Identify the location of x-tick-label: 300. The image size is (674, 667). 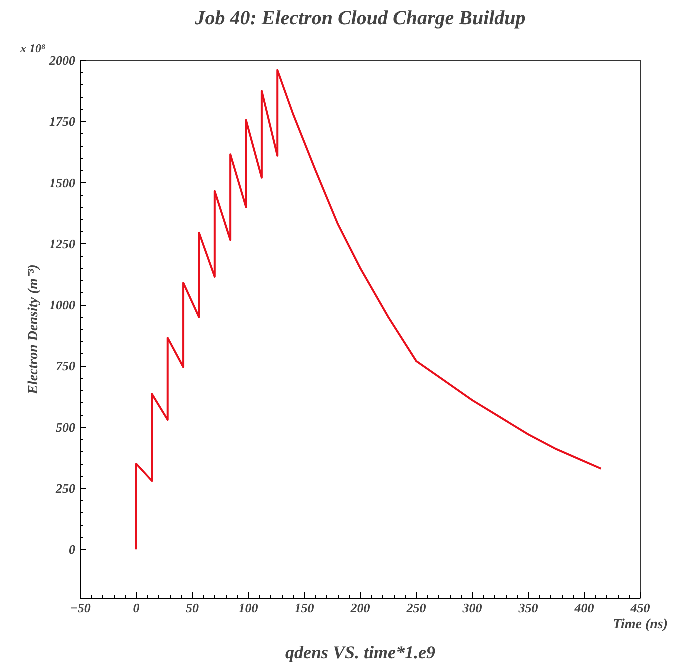
(472, 608).